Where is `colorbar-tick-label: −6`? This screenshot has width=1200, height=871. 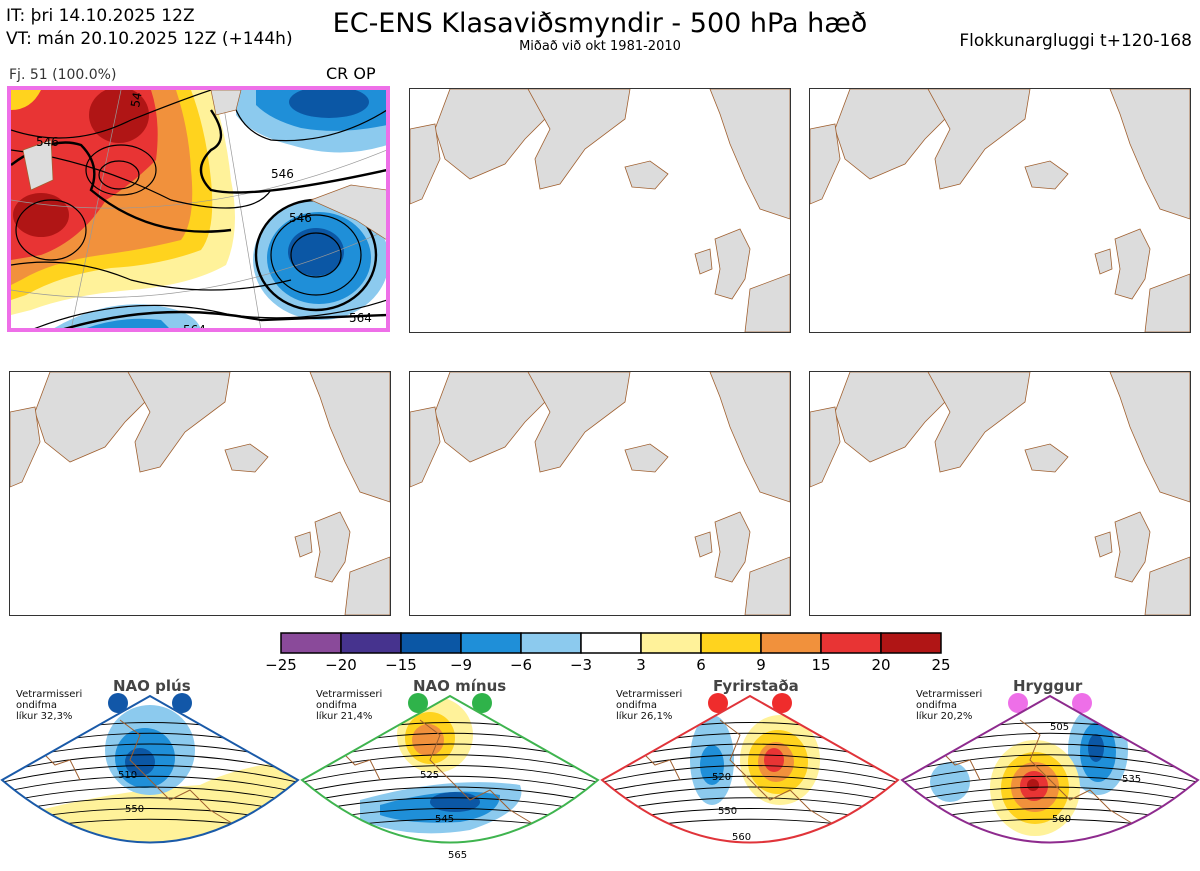
colorbar-tick-label: −6 is located at coordinates (521, 665).